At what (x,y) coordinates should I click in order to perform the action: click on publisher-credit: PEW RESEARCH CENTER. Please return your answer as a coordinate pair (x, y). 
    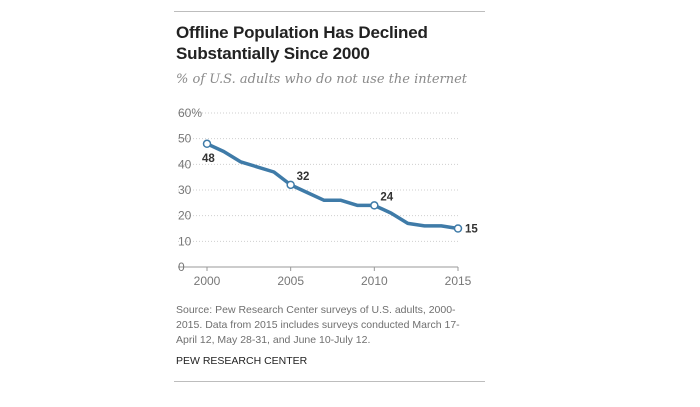
    Looking at the image, I should click on (242, 361).